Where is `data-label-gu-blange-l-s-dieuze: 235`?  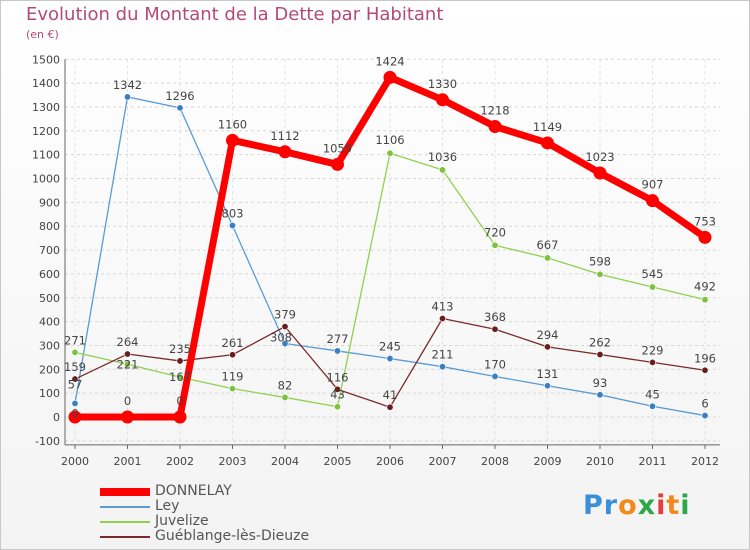 data-label-gu-blange-l-s-dieuze: 235 is located at coordinates (180, 349).